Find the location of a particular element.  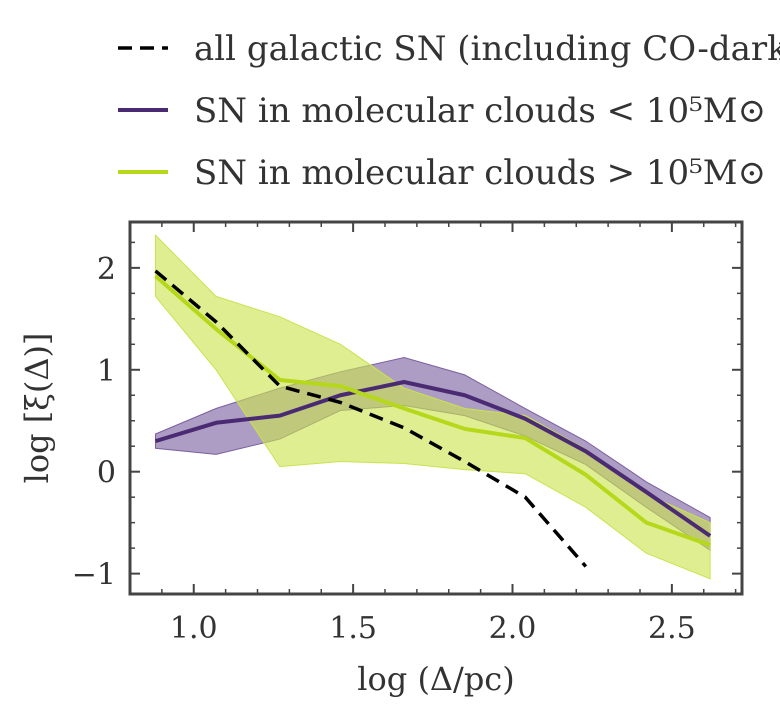

legend-label-1: SN in molecular clouds < 10⁵M⊙ is located at coordinates (480, 111).